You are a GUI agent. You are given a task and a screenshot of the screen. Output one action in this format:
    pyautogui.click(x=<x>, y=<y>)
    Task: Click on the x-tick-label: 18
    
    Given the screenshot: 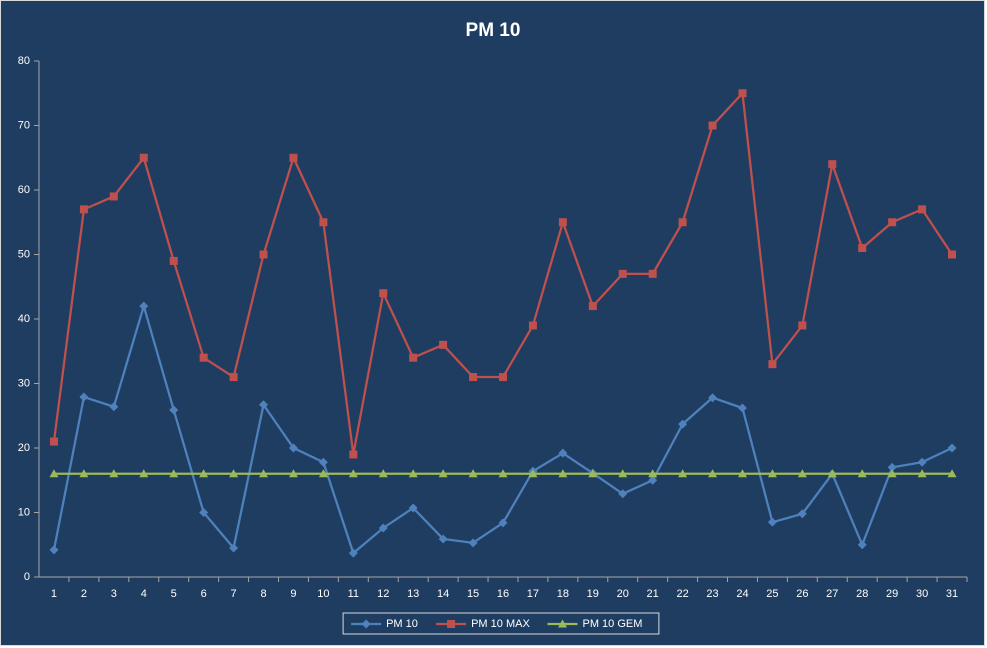 What is the action you would take?
    pyautogui.click(x=563, y=594)
    